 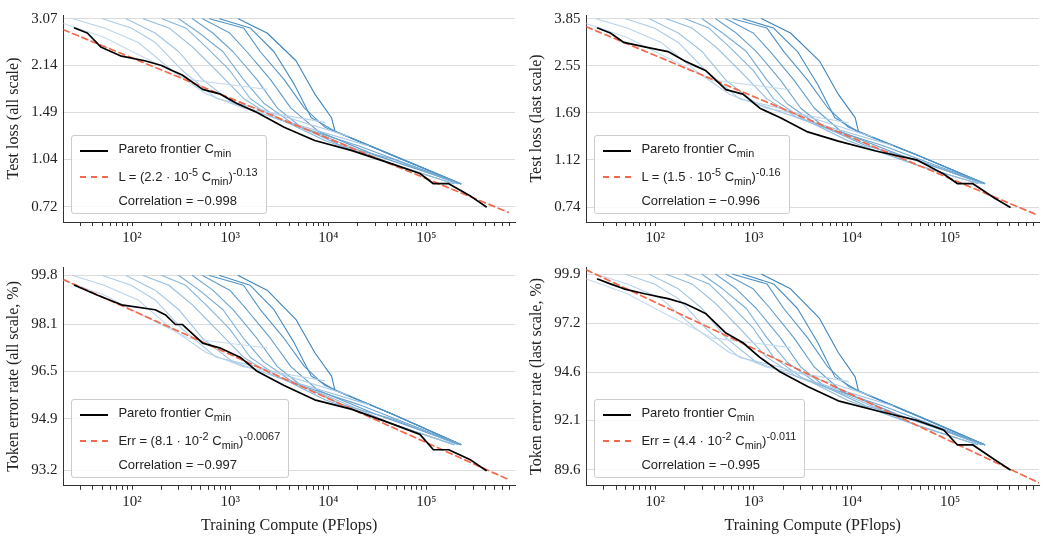 What do you see at coordinates (44, 205) in the screenshot?
I see `y-tick-label: 0.72` at bounding box center [44, 205].